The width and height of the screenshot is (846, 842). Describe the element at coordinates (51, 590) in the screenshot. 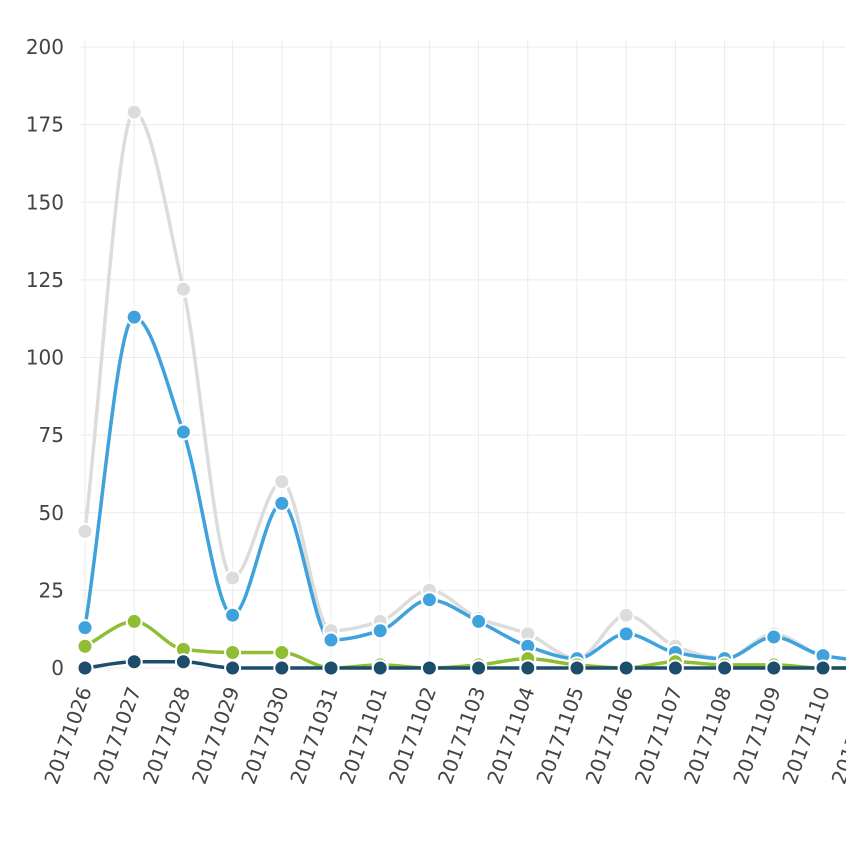

I see `y-tick-label: 25` at that location.